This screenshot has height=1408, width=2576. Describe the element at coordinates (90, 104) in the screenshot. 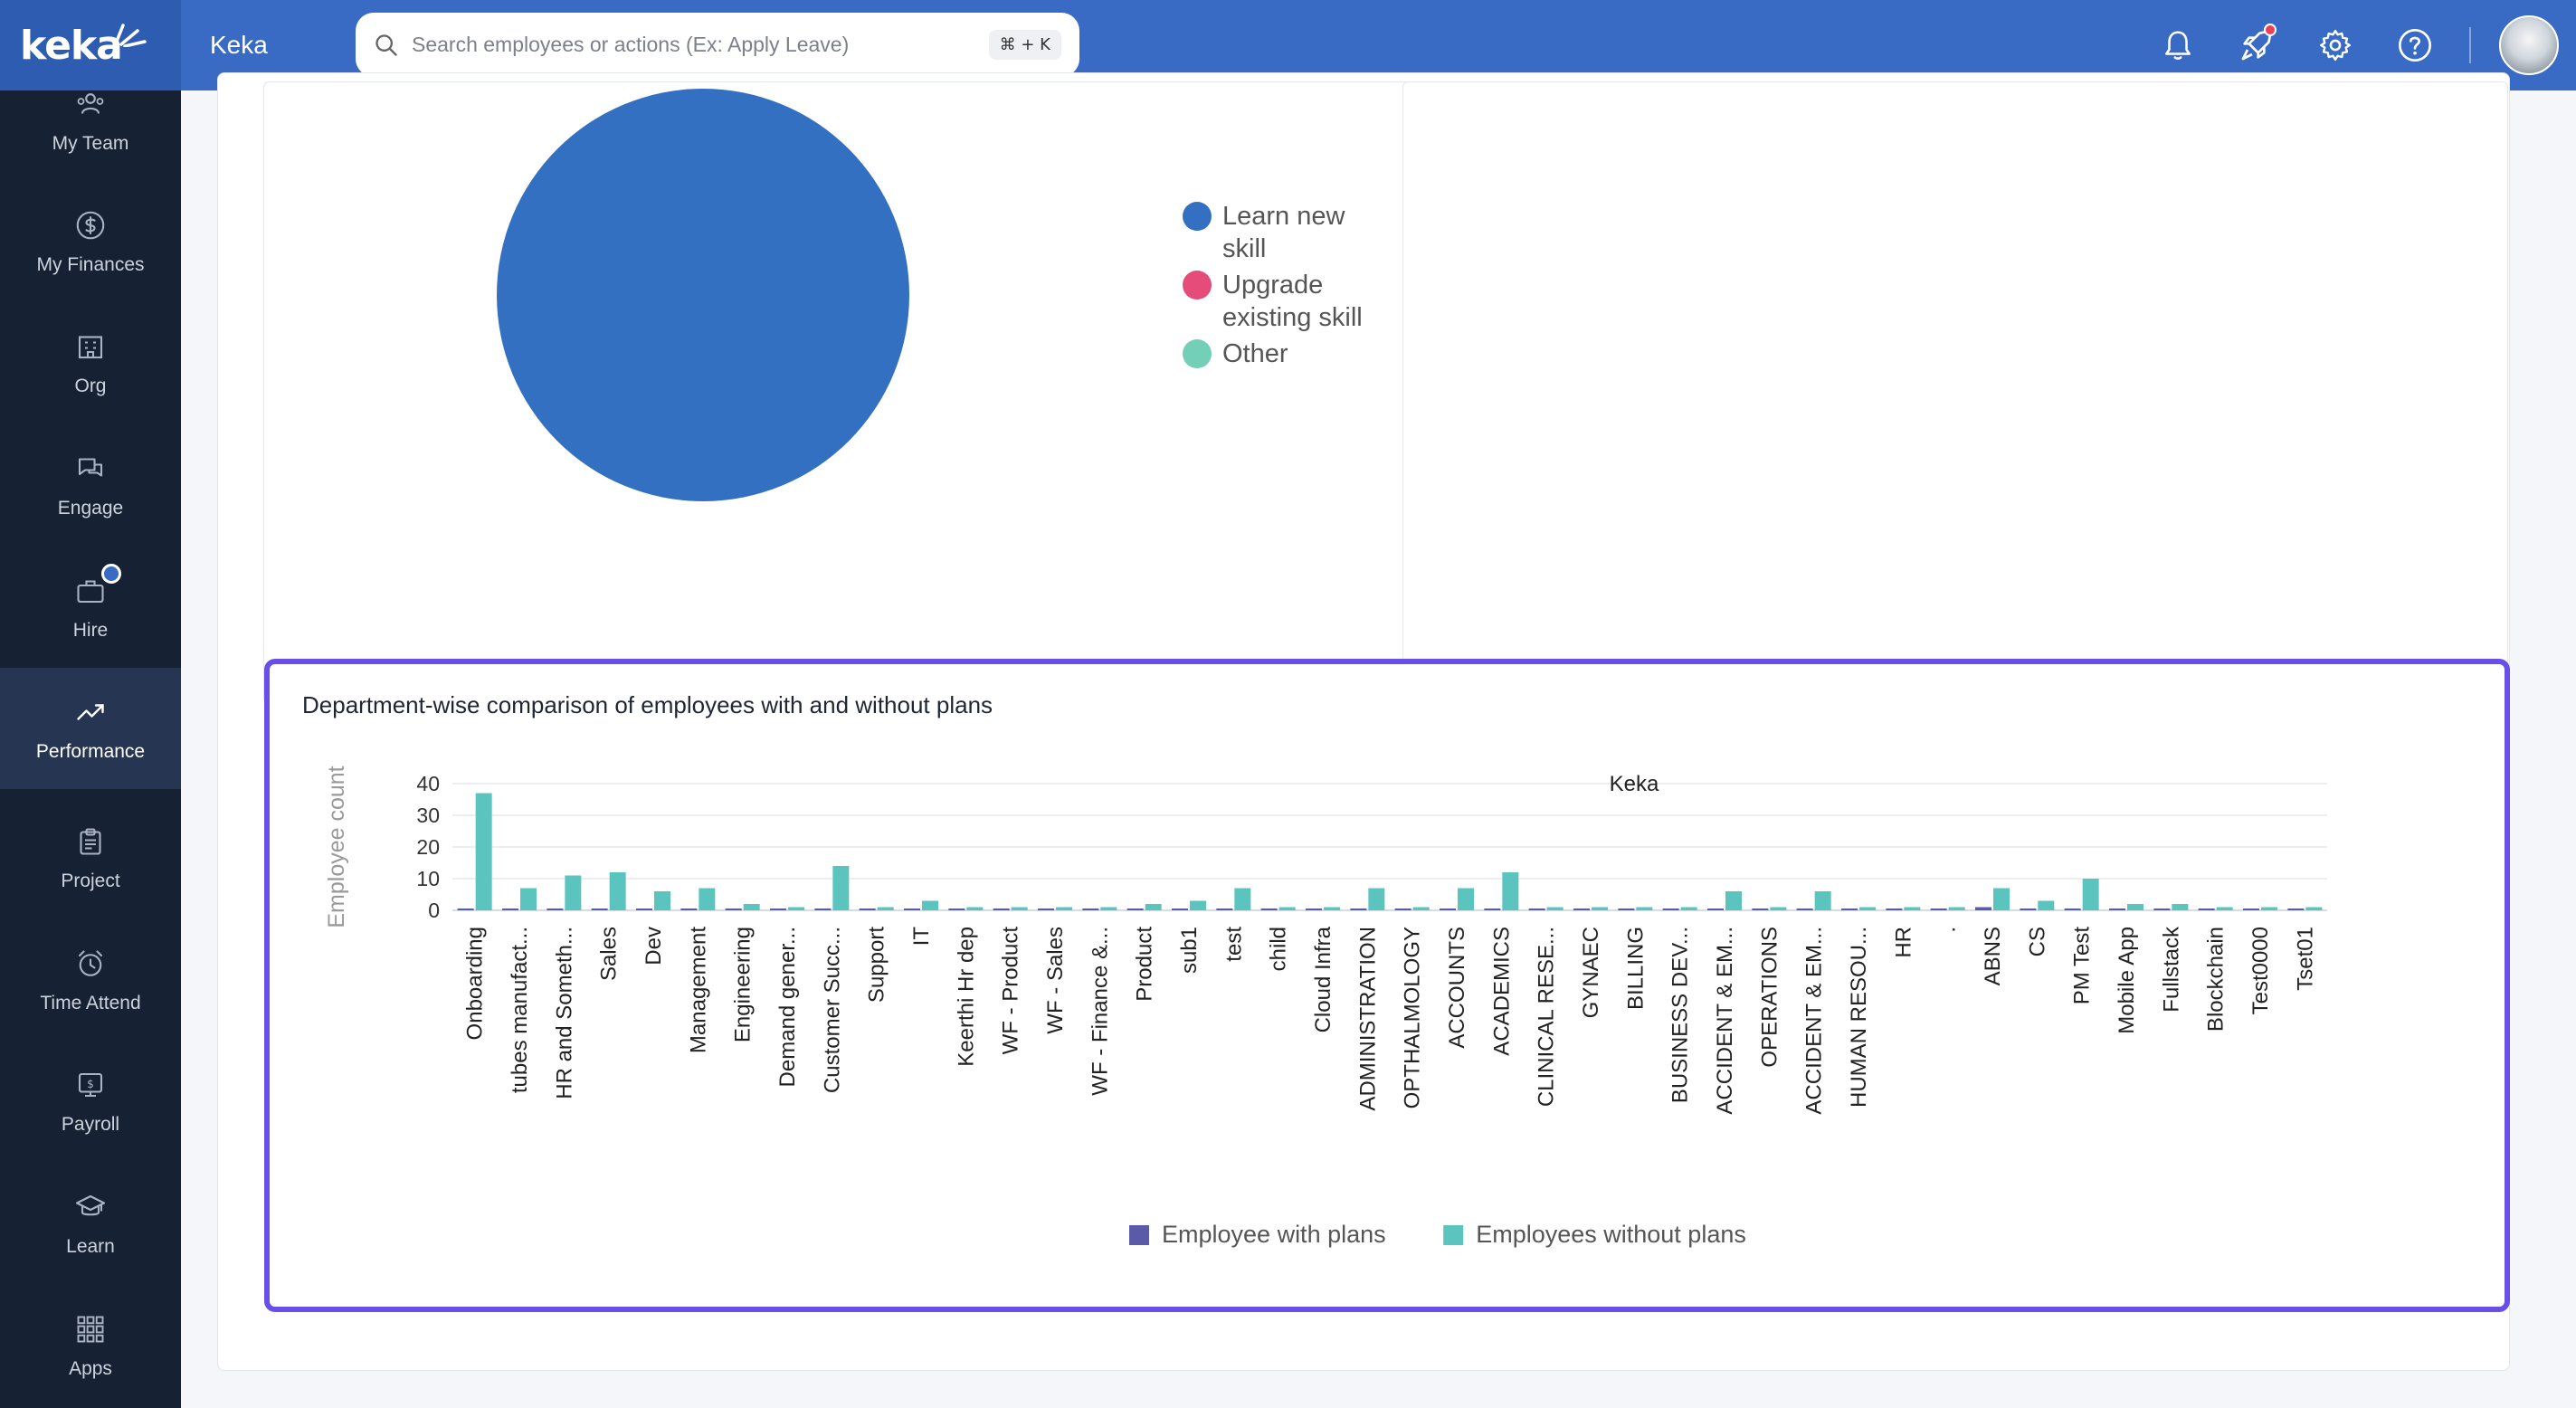

I see `team-icon` at that location.